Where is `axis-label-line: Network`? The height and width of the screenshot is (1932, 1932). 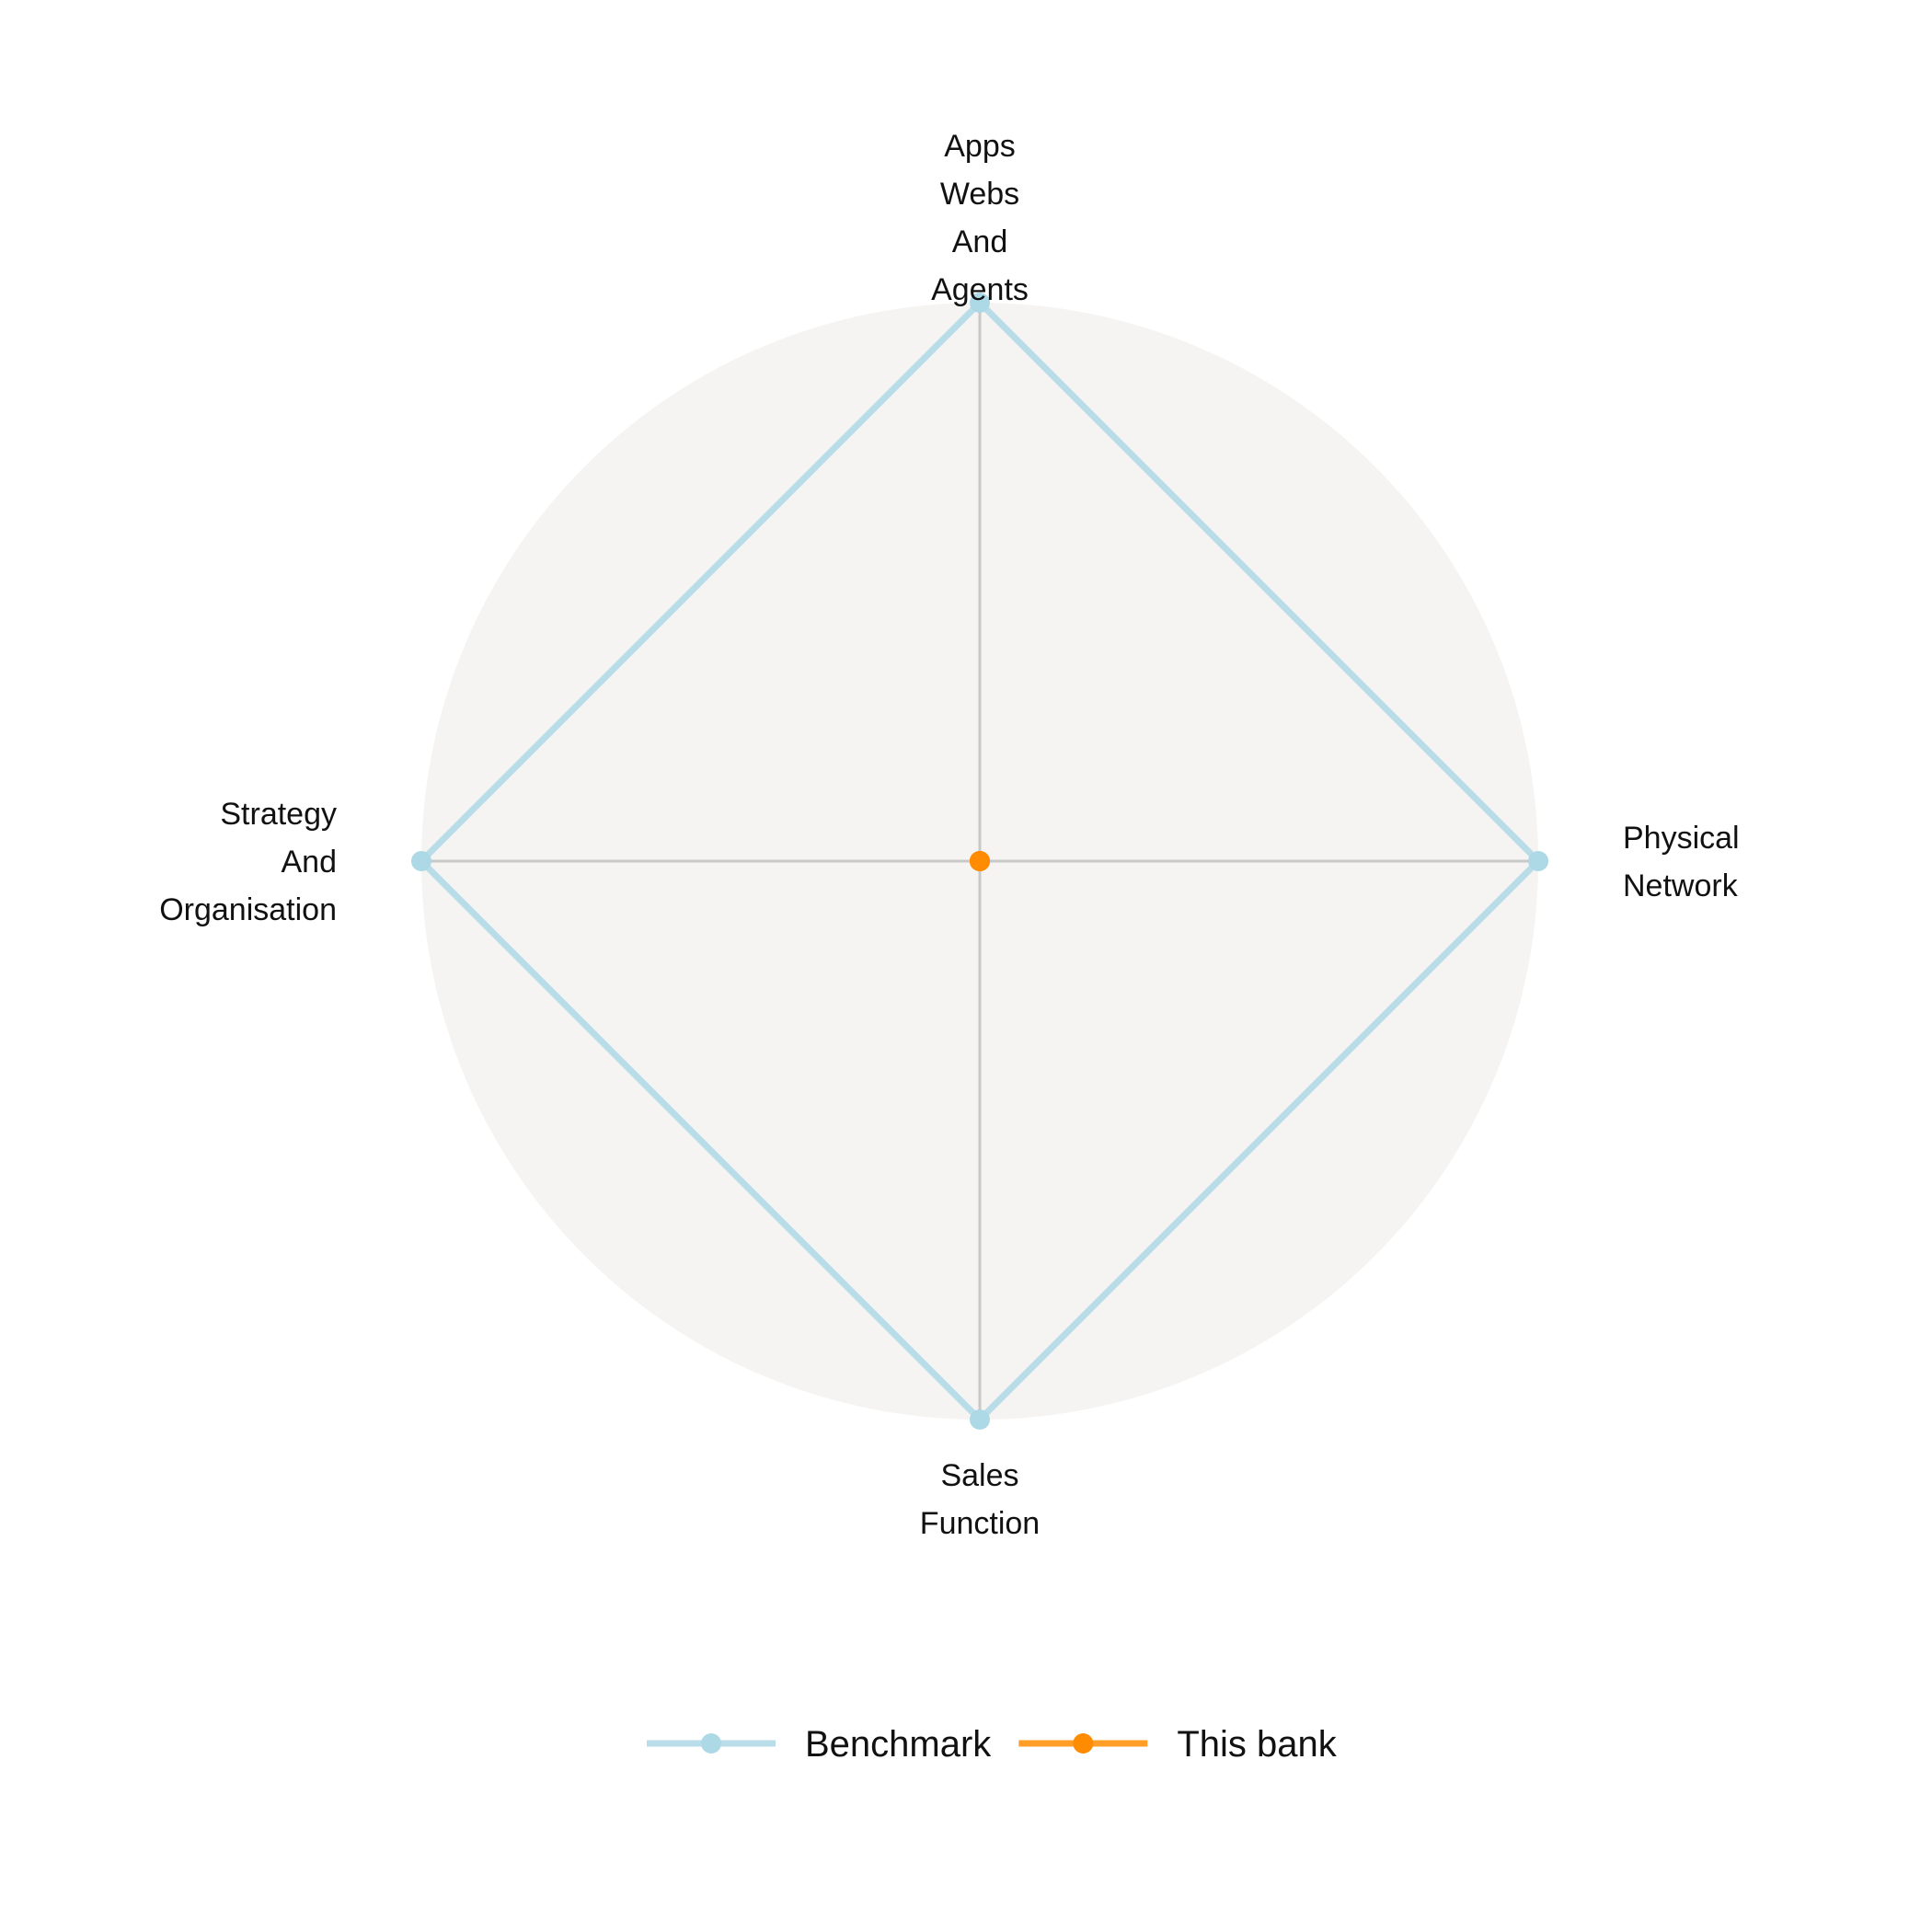
axis-label-line: Network is located at coordinates (1681, 885).